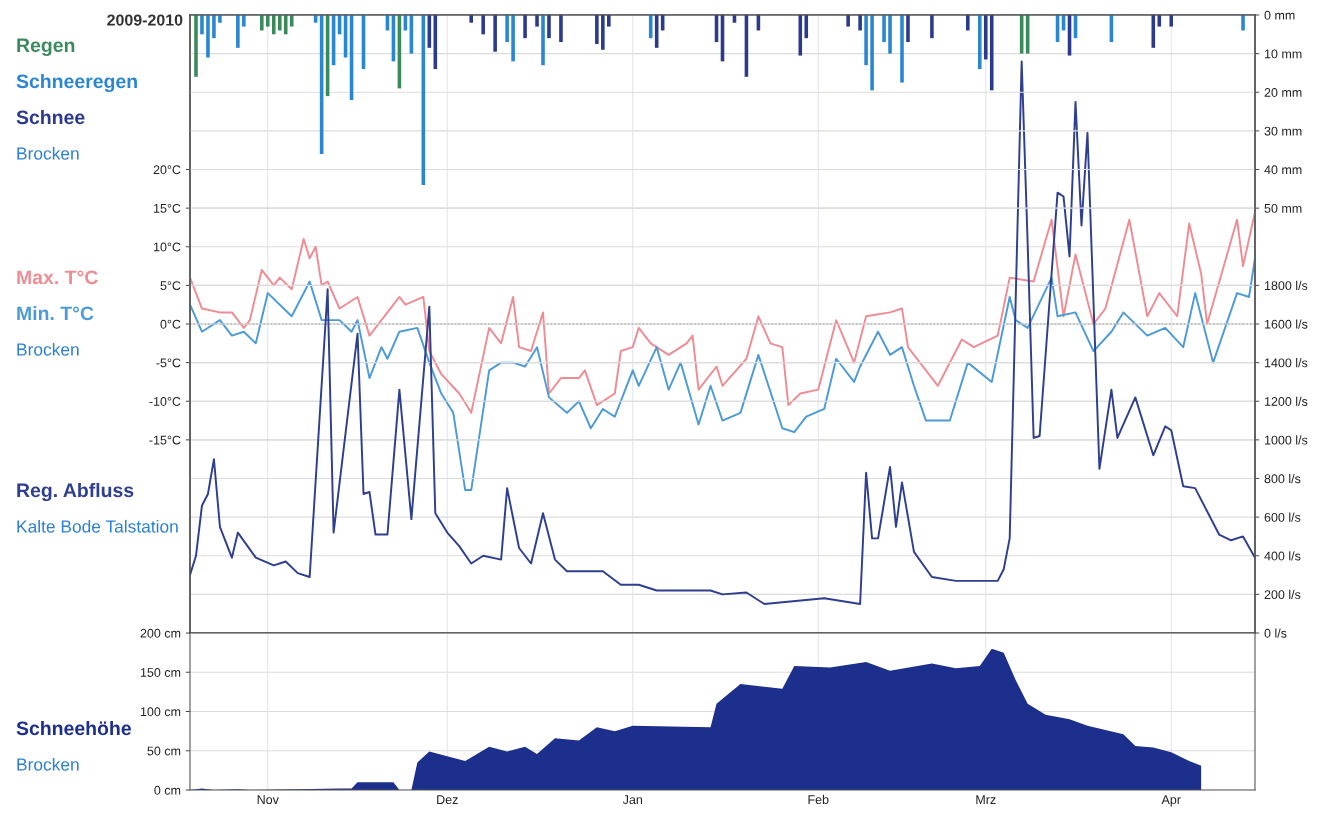  Describe the element at coordinates (1275, 633) in the screenshot. I see `y2-tick-label: 0 l/s` at that location.